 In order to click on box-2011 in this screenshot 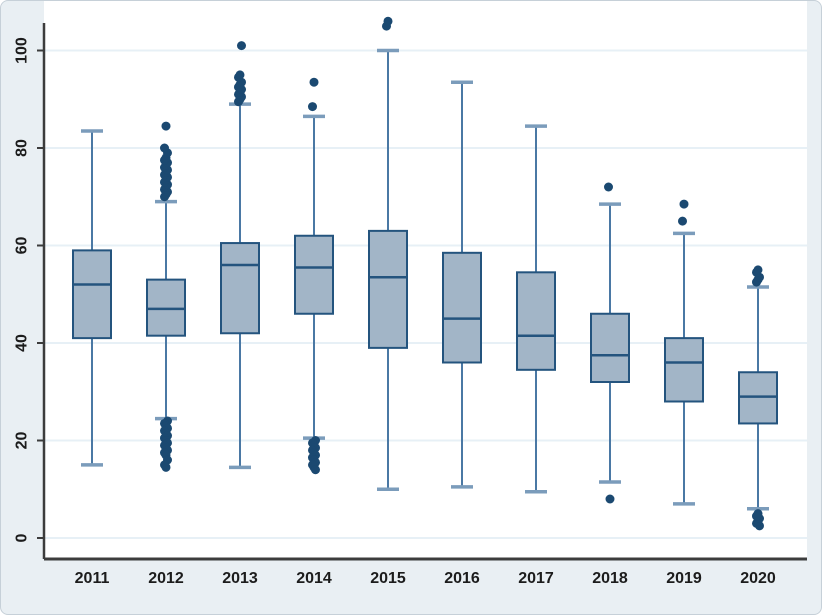, I will do `click(92, 298)`.